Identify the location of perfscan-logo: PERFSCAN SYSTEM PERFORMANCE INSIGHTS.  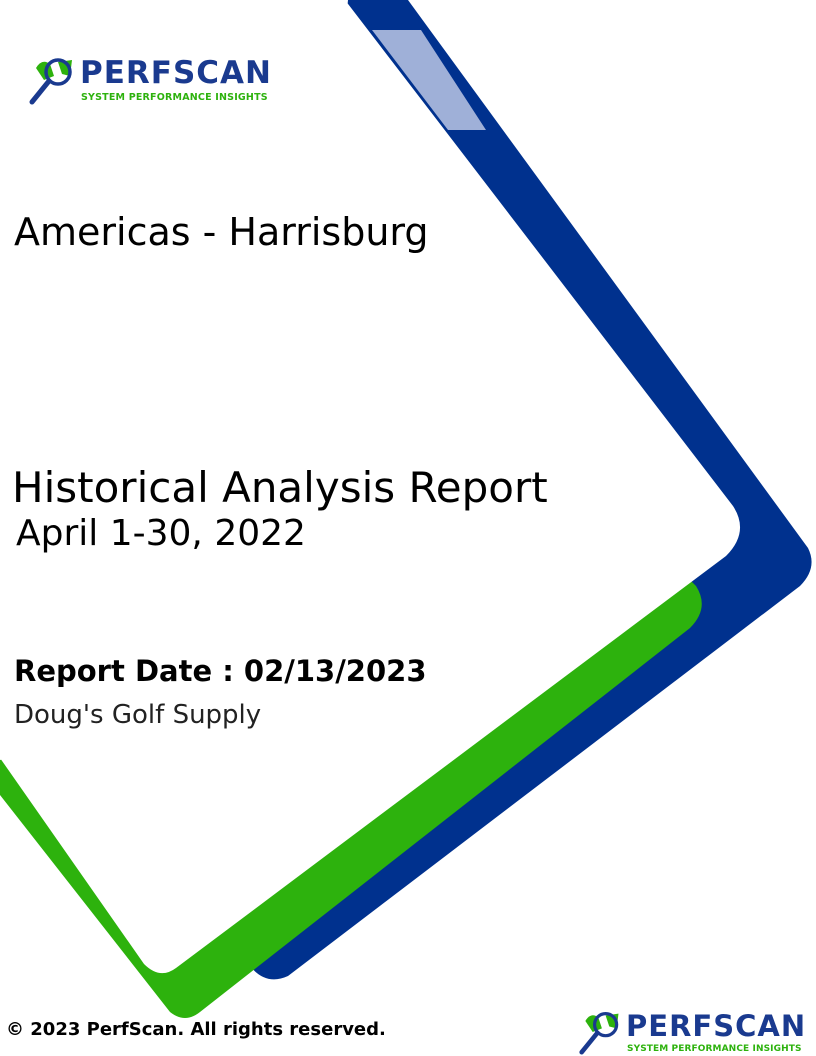
(153, 80).